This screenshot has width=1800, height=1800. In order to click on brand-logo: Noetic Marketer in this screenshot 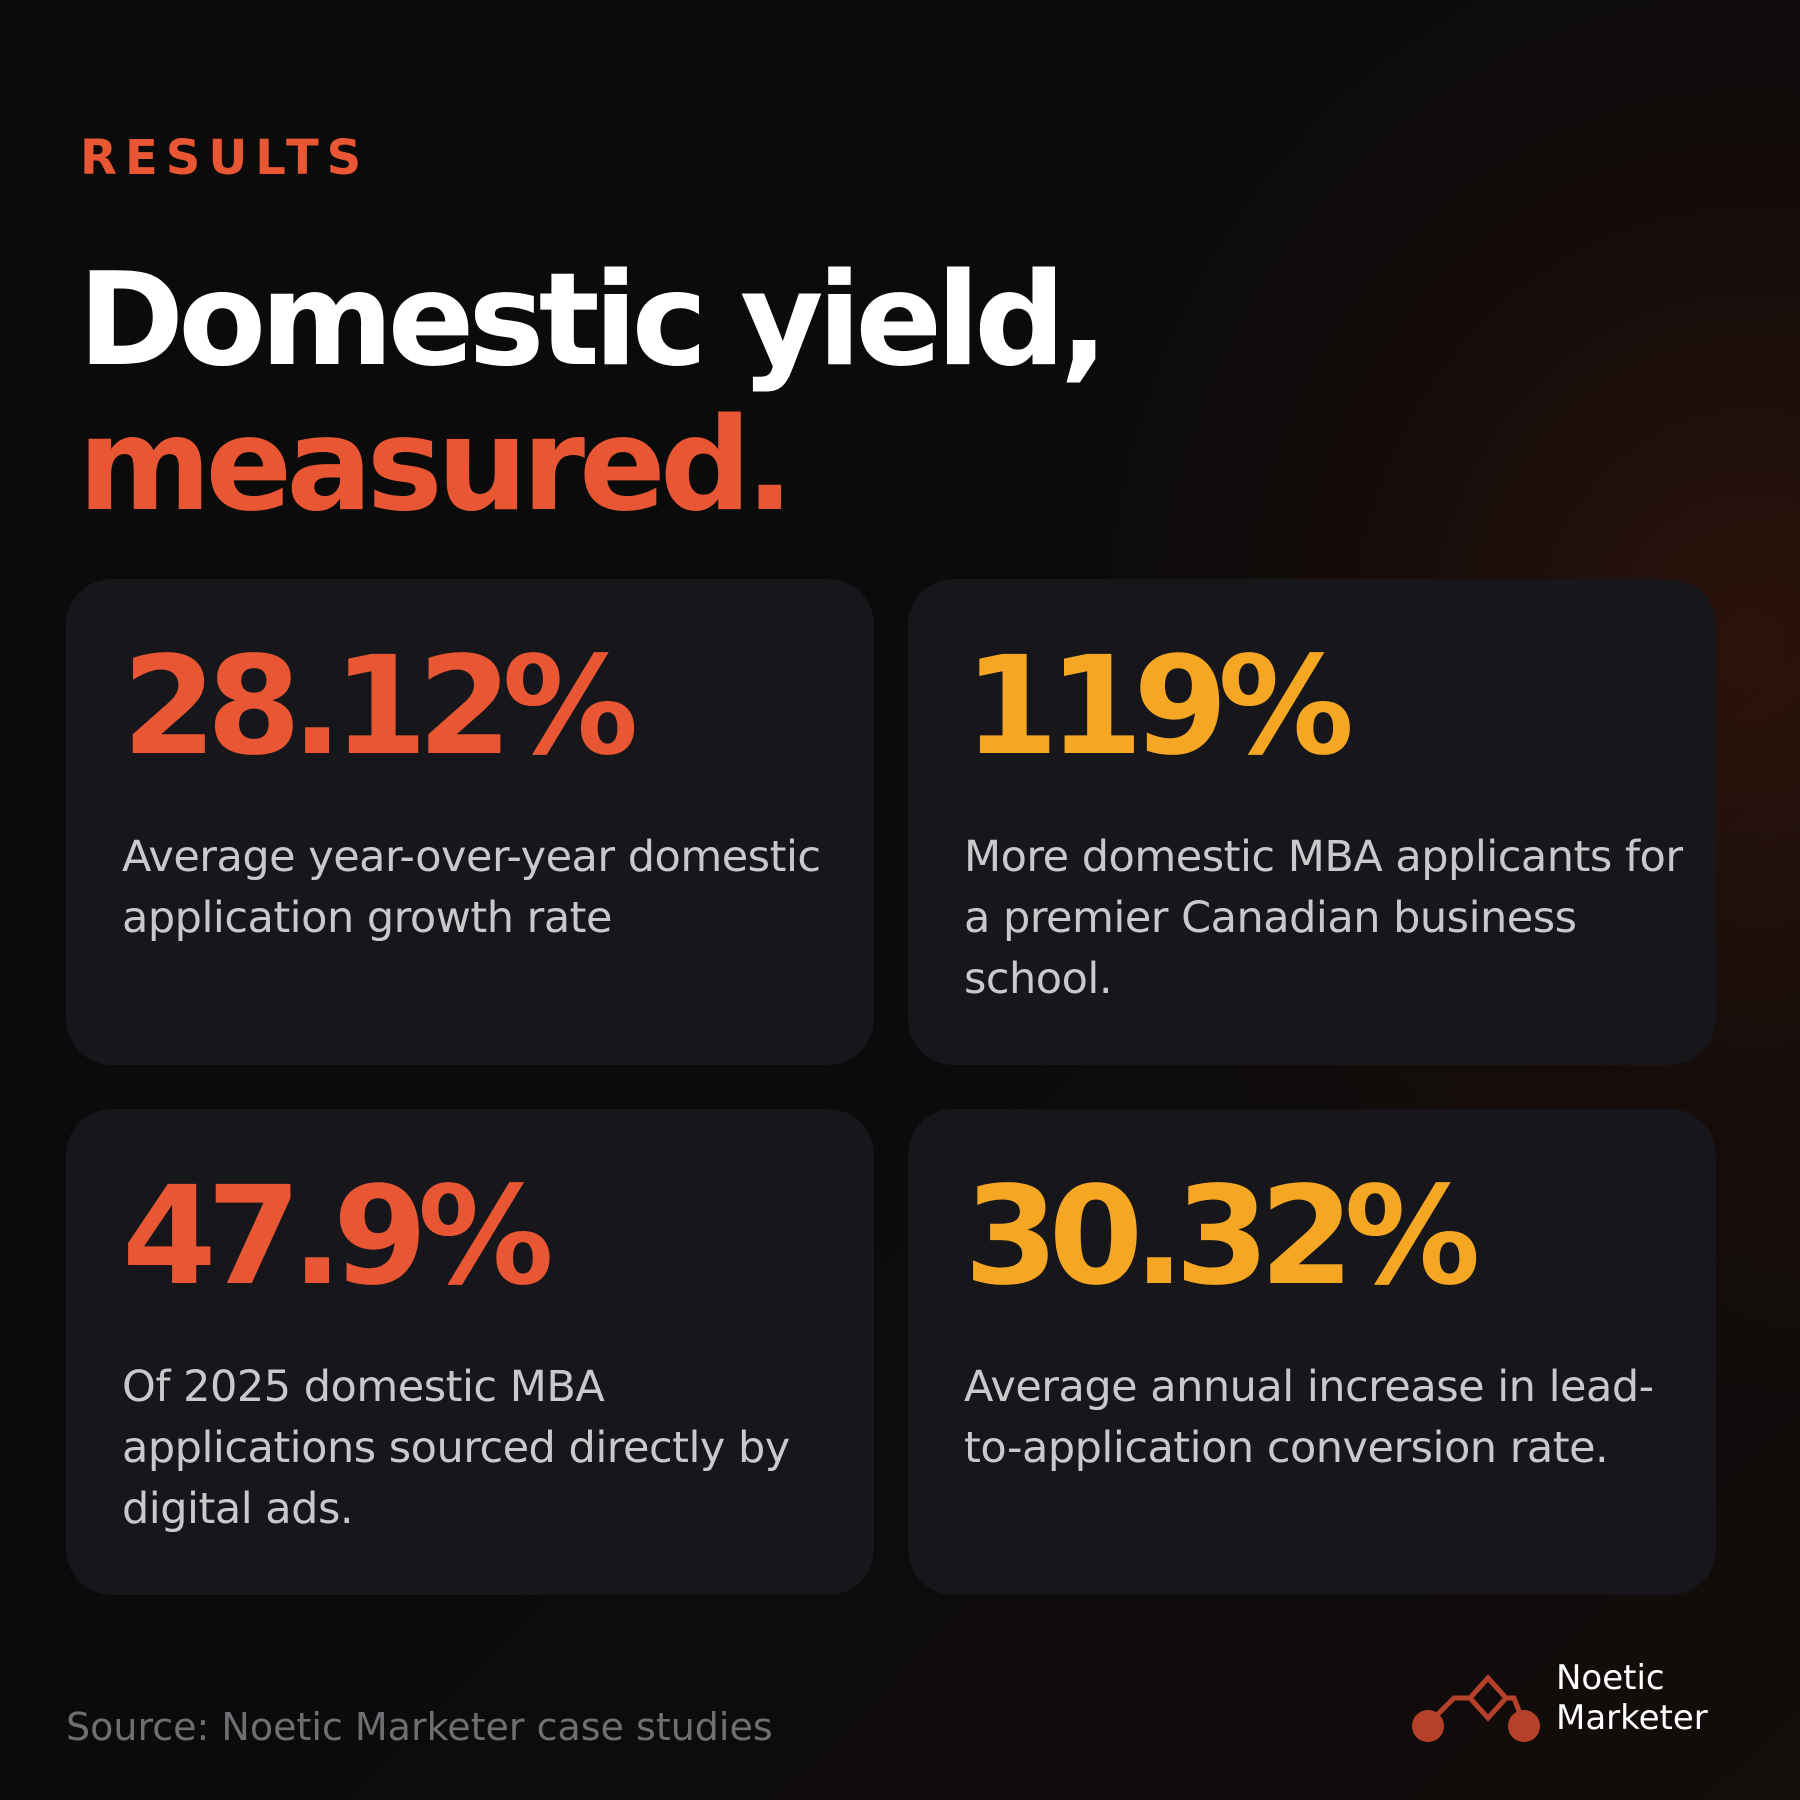, I will do `click(1558, 1700)`.